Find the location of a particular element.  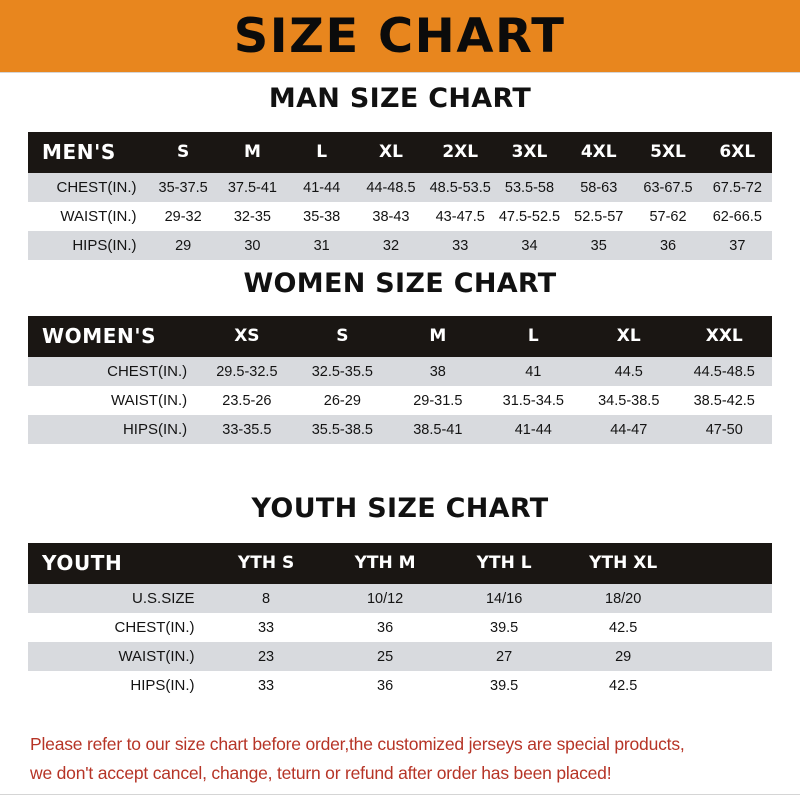

men-row-0-val-0: 35-37.5 is located at coordinates (183, 187).